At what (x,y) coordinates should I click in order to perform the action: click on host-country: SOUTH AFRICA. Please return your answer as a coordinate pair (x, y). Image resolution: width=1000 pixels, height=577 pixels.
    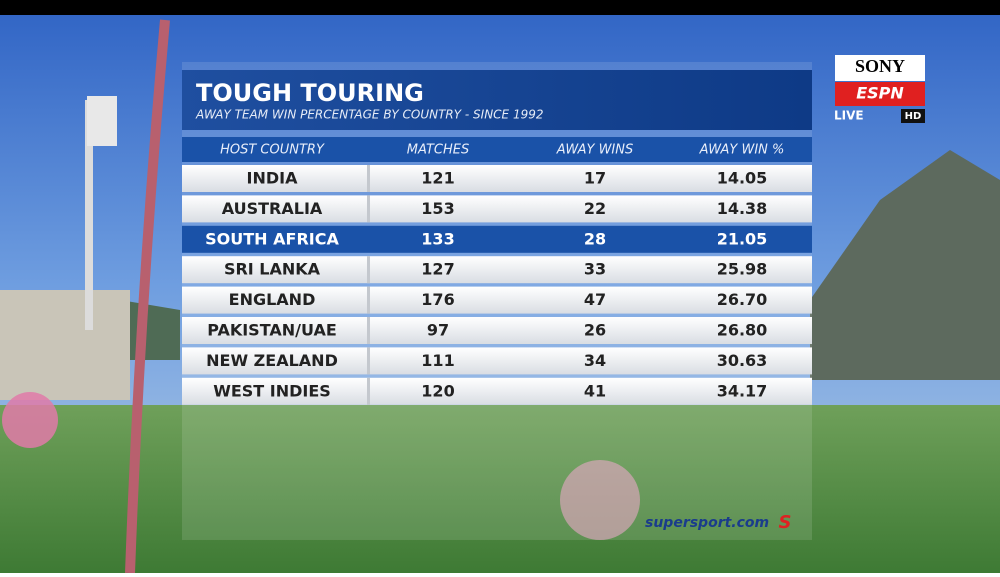
    Looking at the image, I should click on (272, 238).